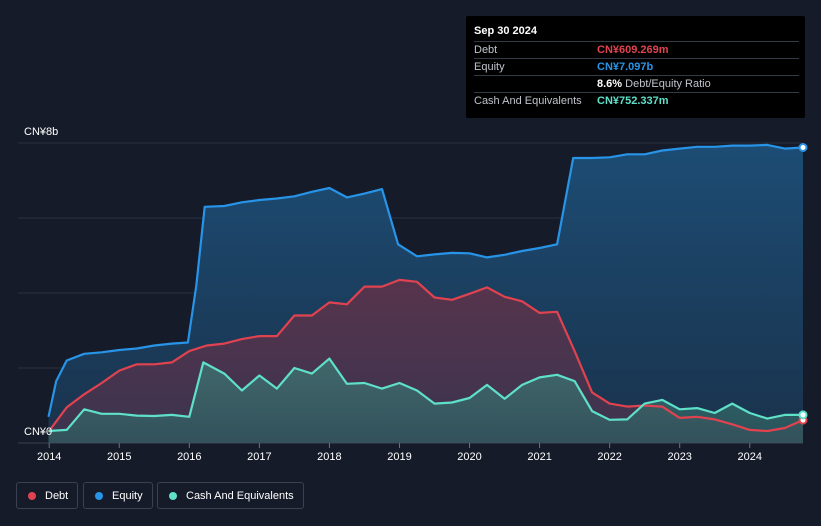 The height and width of the screenshot is (526, 821). Describe the element at coordinates (750, 457) in the screenshot. I see `x-tick-label: 2024` at that location.